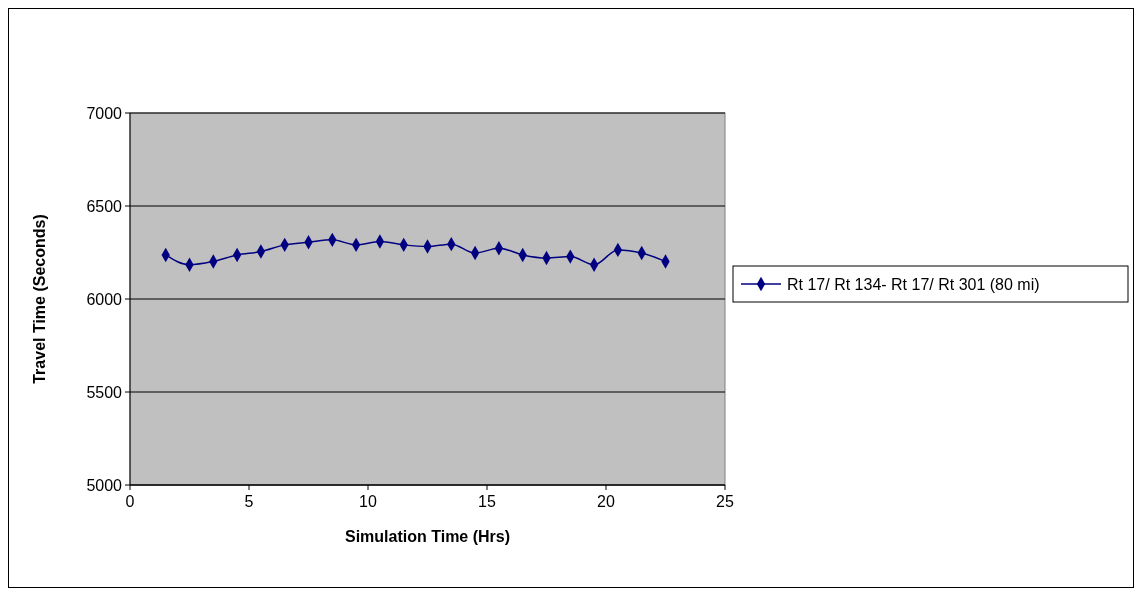 The image size is (1135, 589). Describe the element at coordinates (104, 206) in the screenshot. I see `y-tick-label: 6500` at that location.